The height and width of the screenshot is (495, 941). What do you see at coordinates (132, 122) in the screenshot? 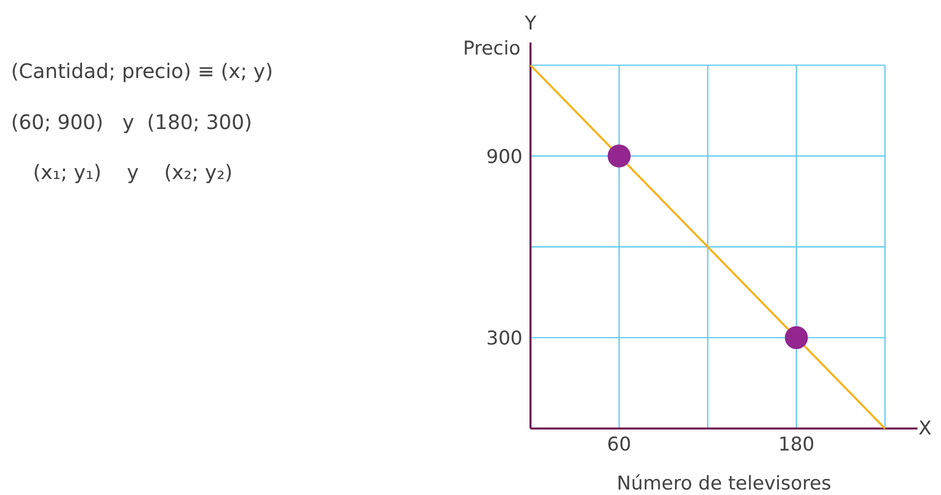
I see `text: (60; 900) y (180; 300)` at bounding box center [132, 122].